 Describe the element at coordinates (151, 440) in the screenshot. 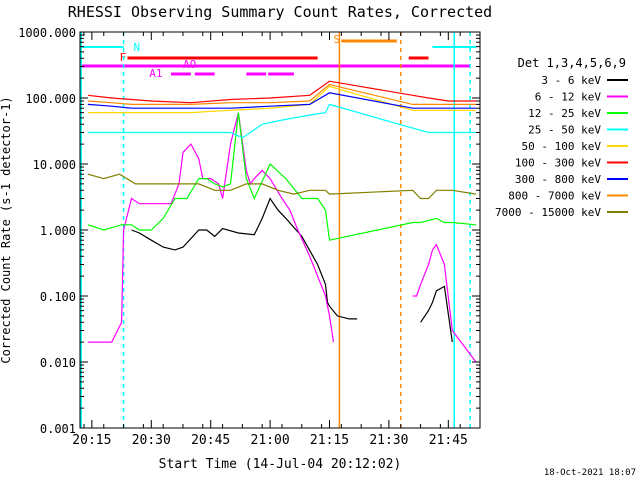

I see `x-tick-label: 20:30` at that location.